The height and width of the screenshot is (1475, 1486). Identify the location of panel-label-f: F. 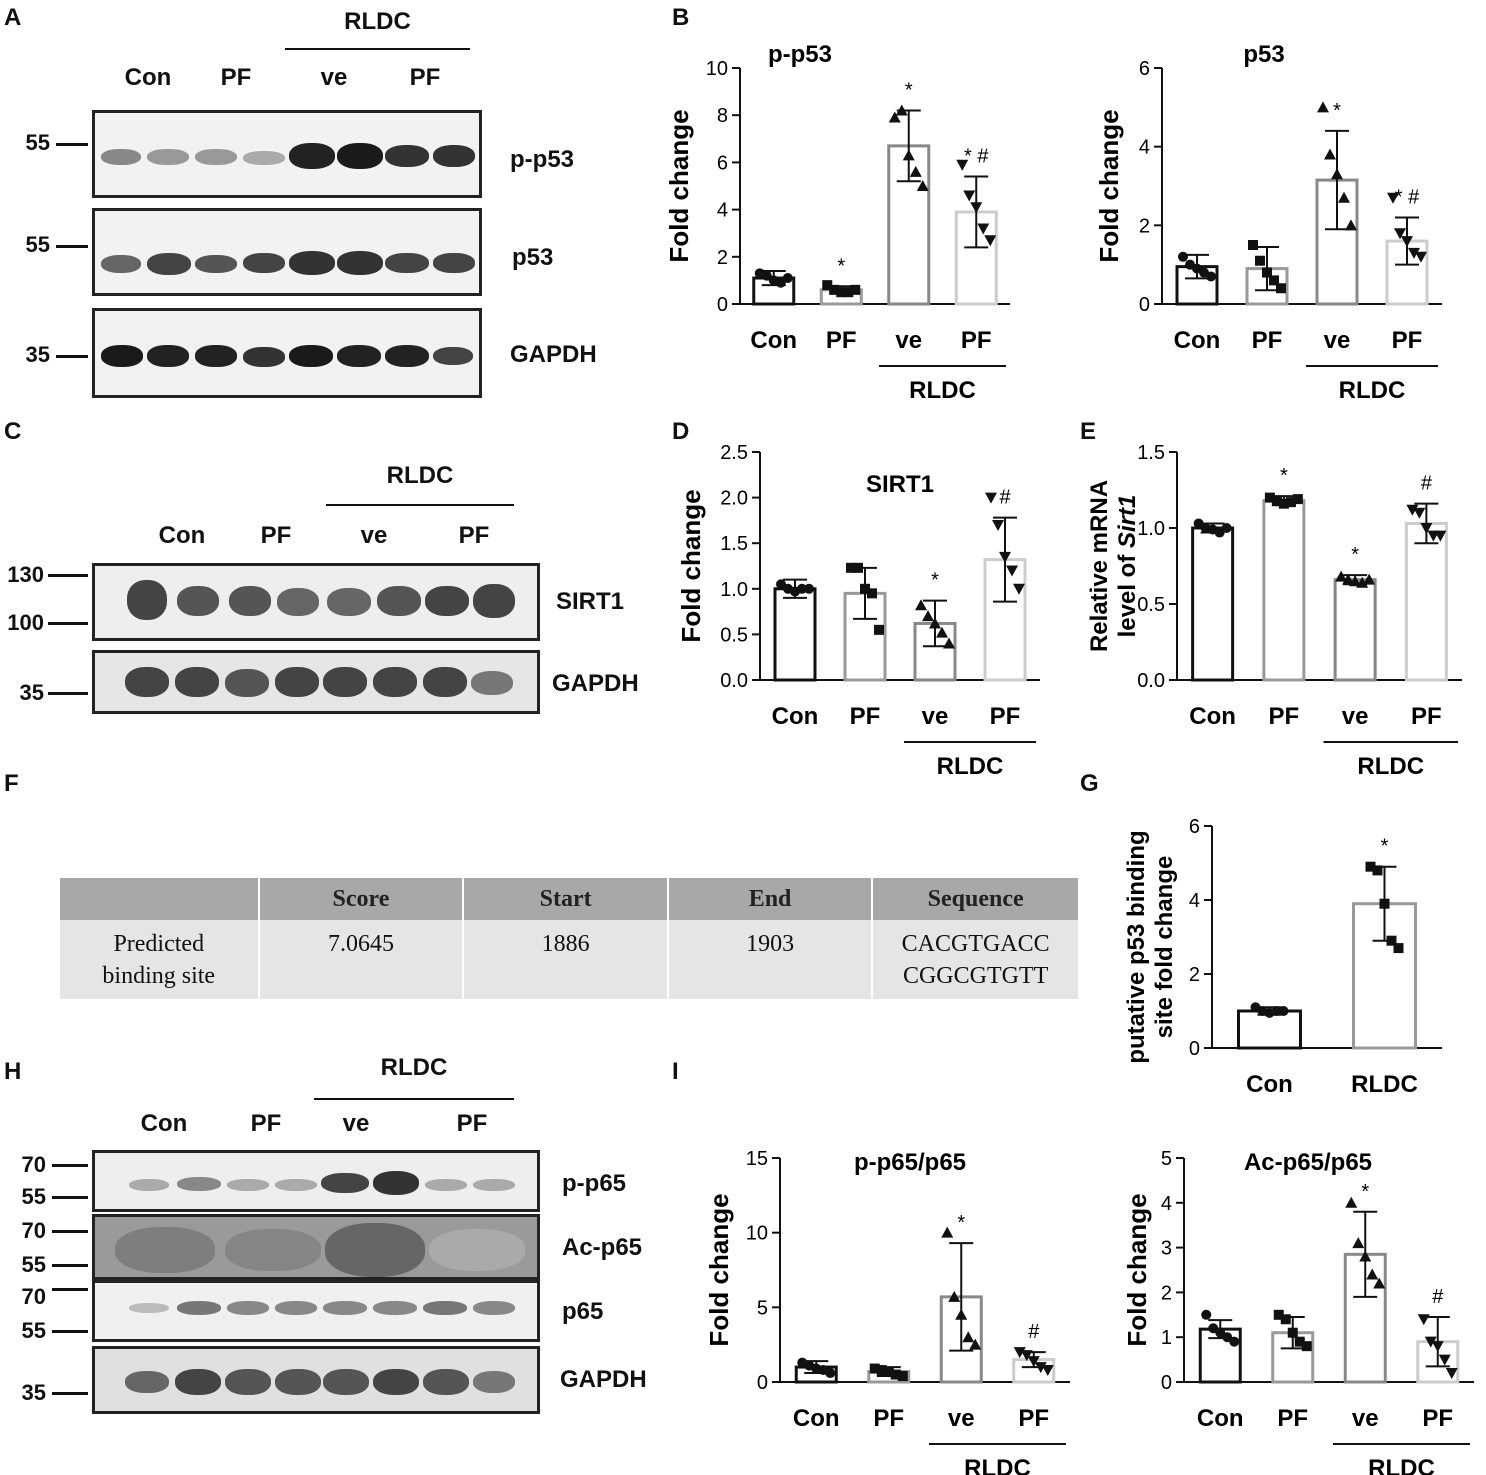
(11, 783).